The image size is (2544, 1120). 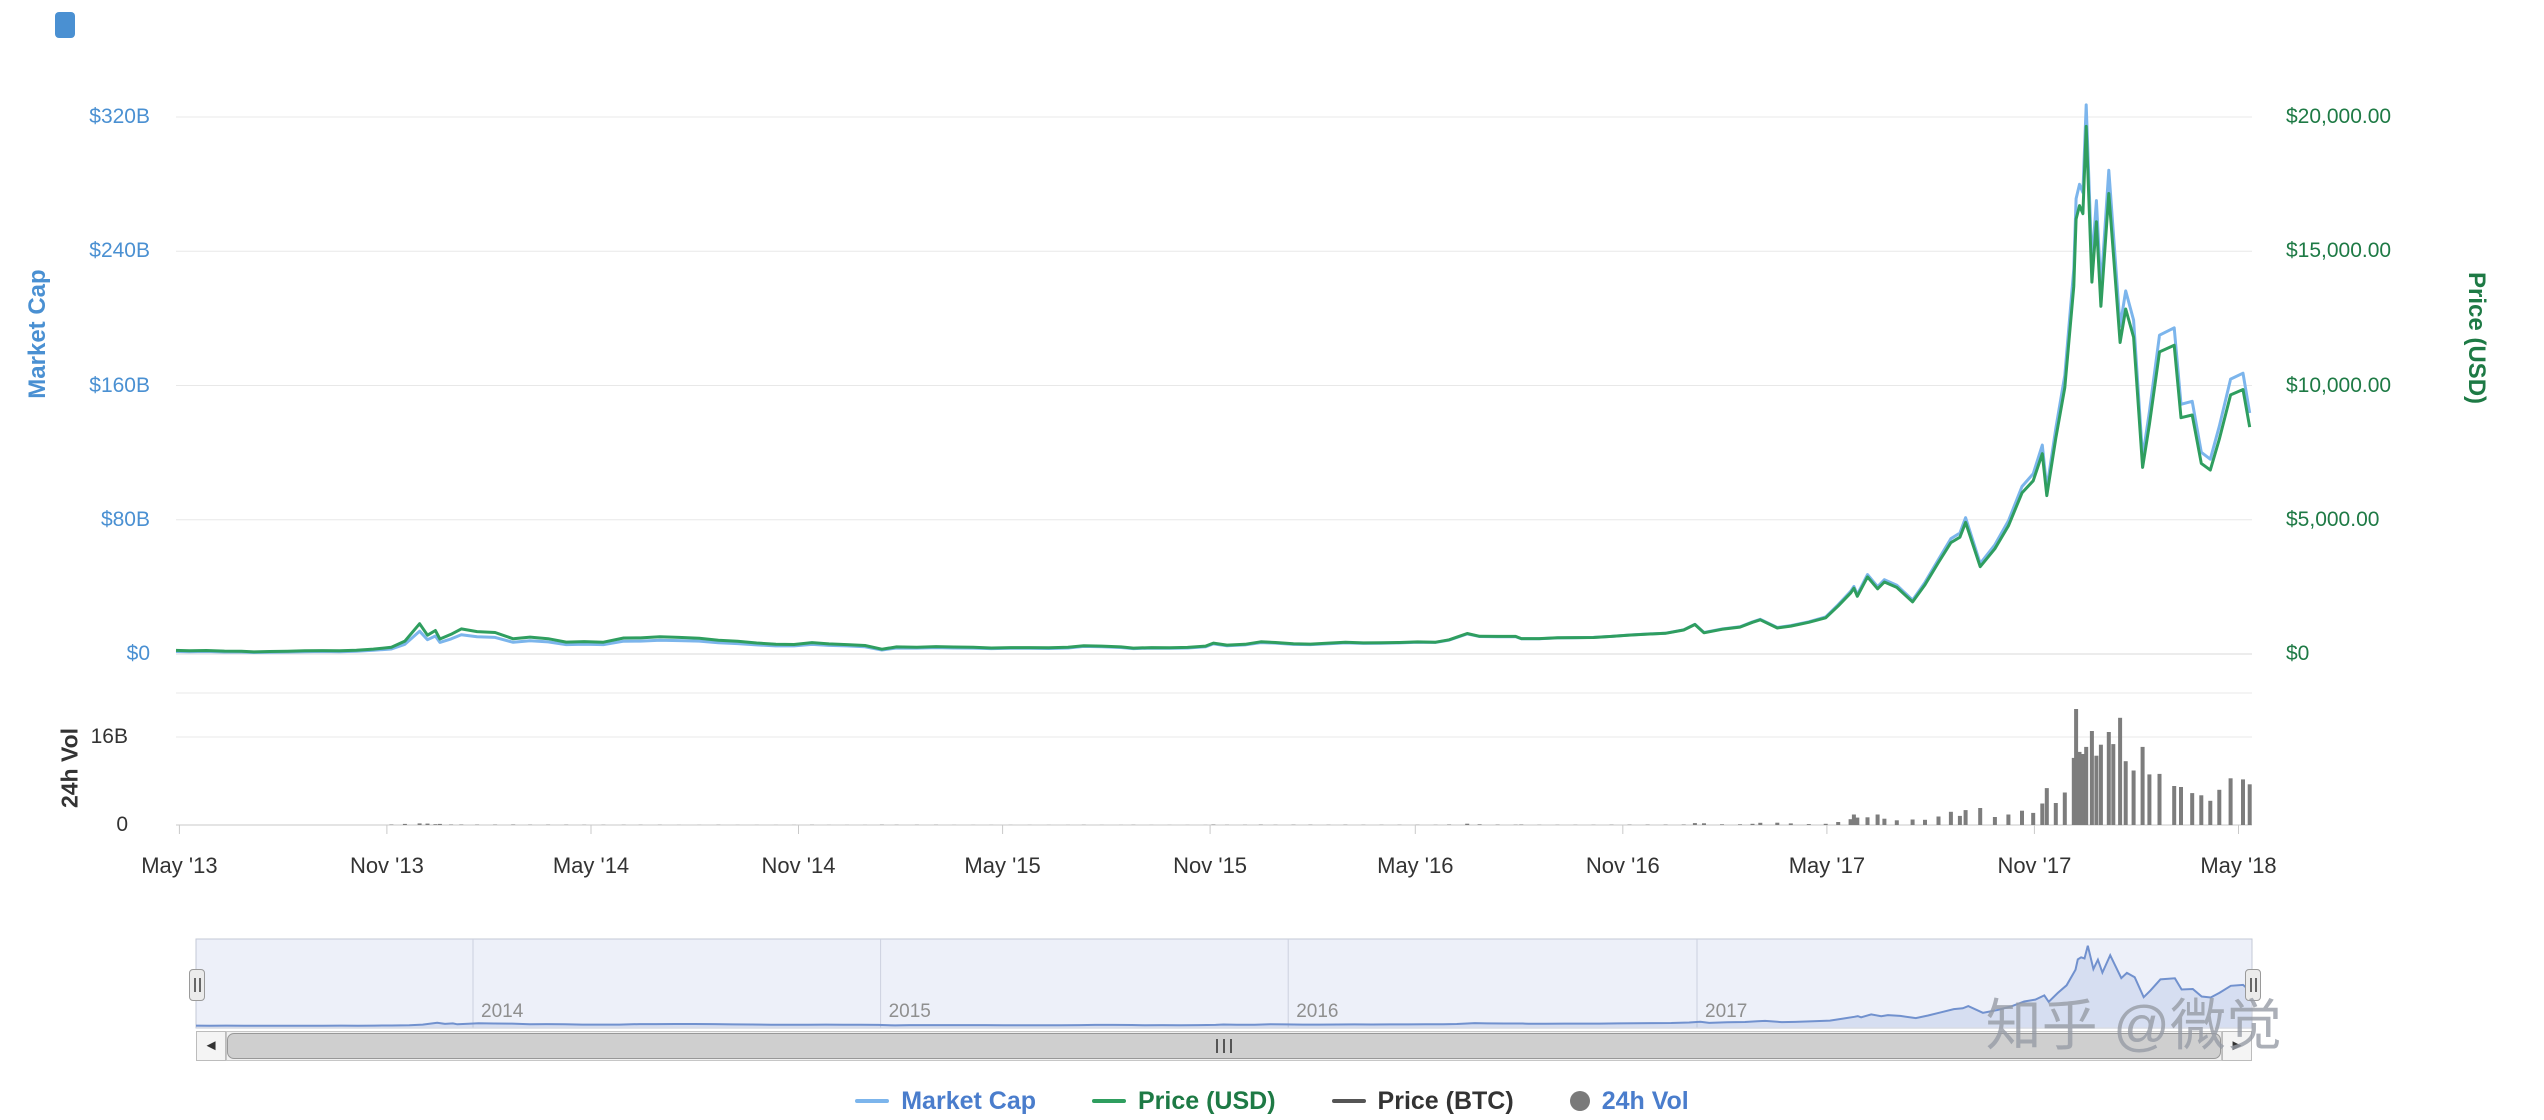 I want to click on price-axis-title: Price (USD), so click(x=2476, y=338).